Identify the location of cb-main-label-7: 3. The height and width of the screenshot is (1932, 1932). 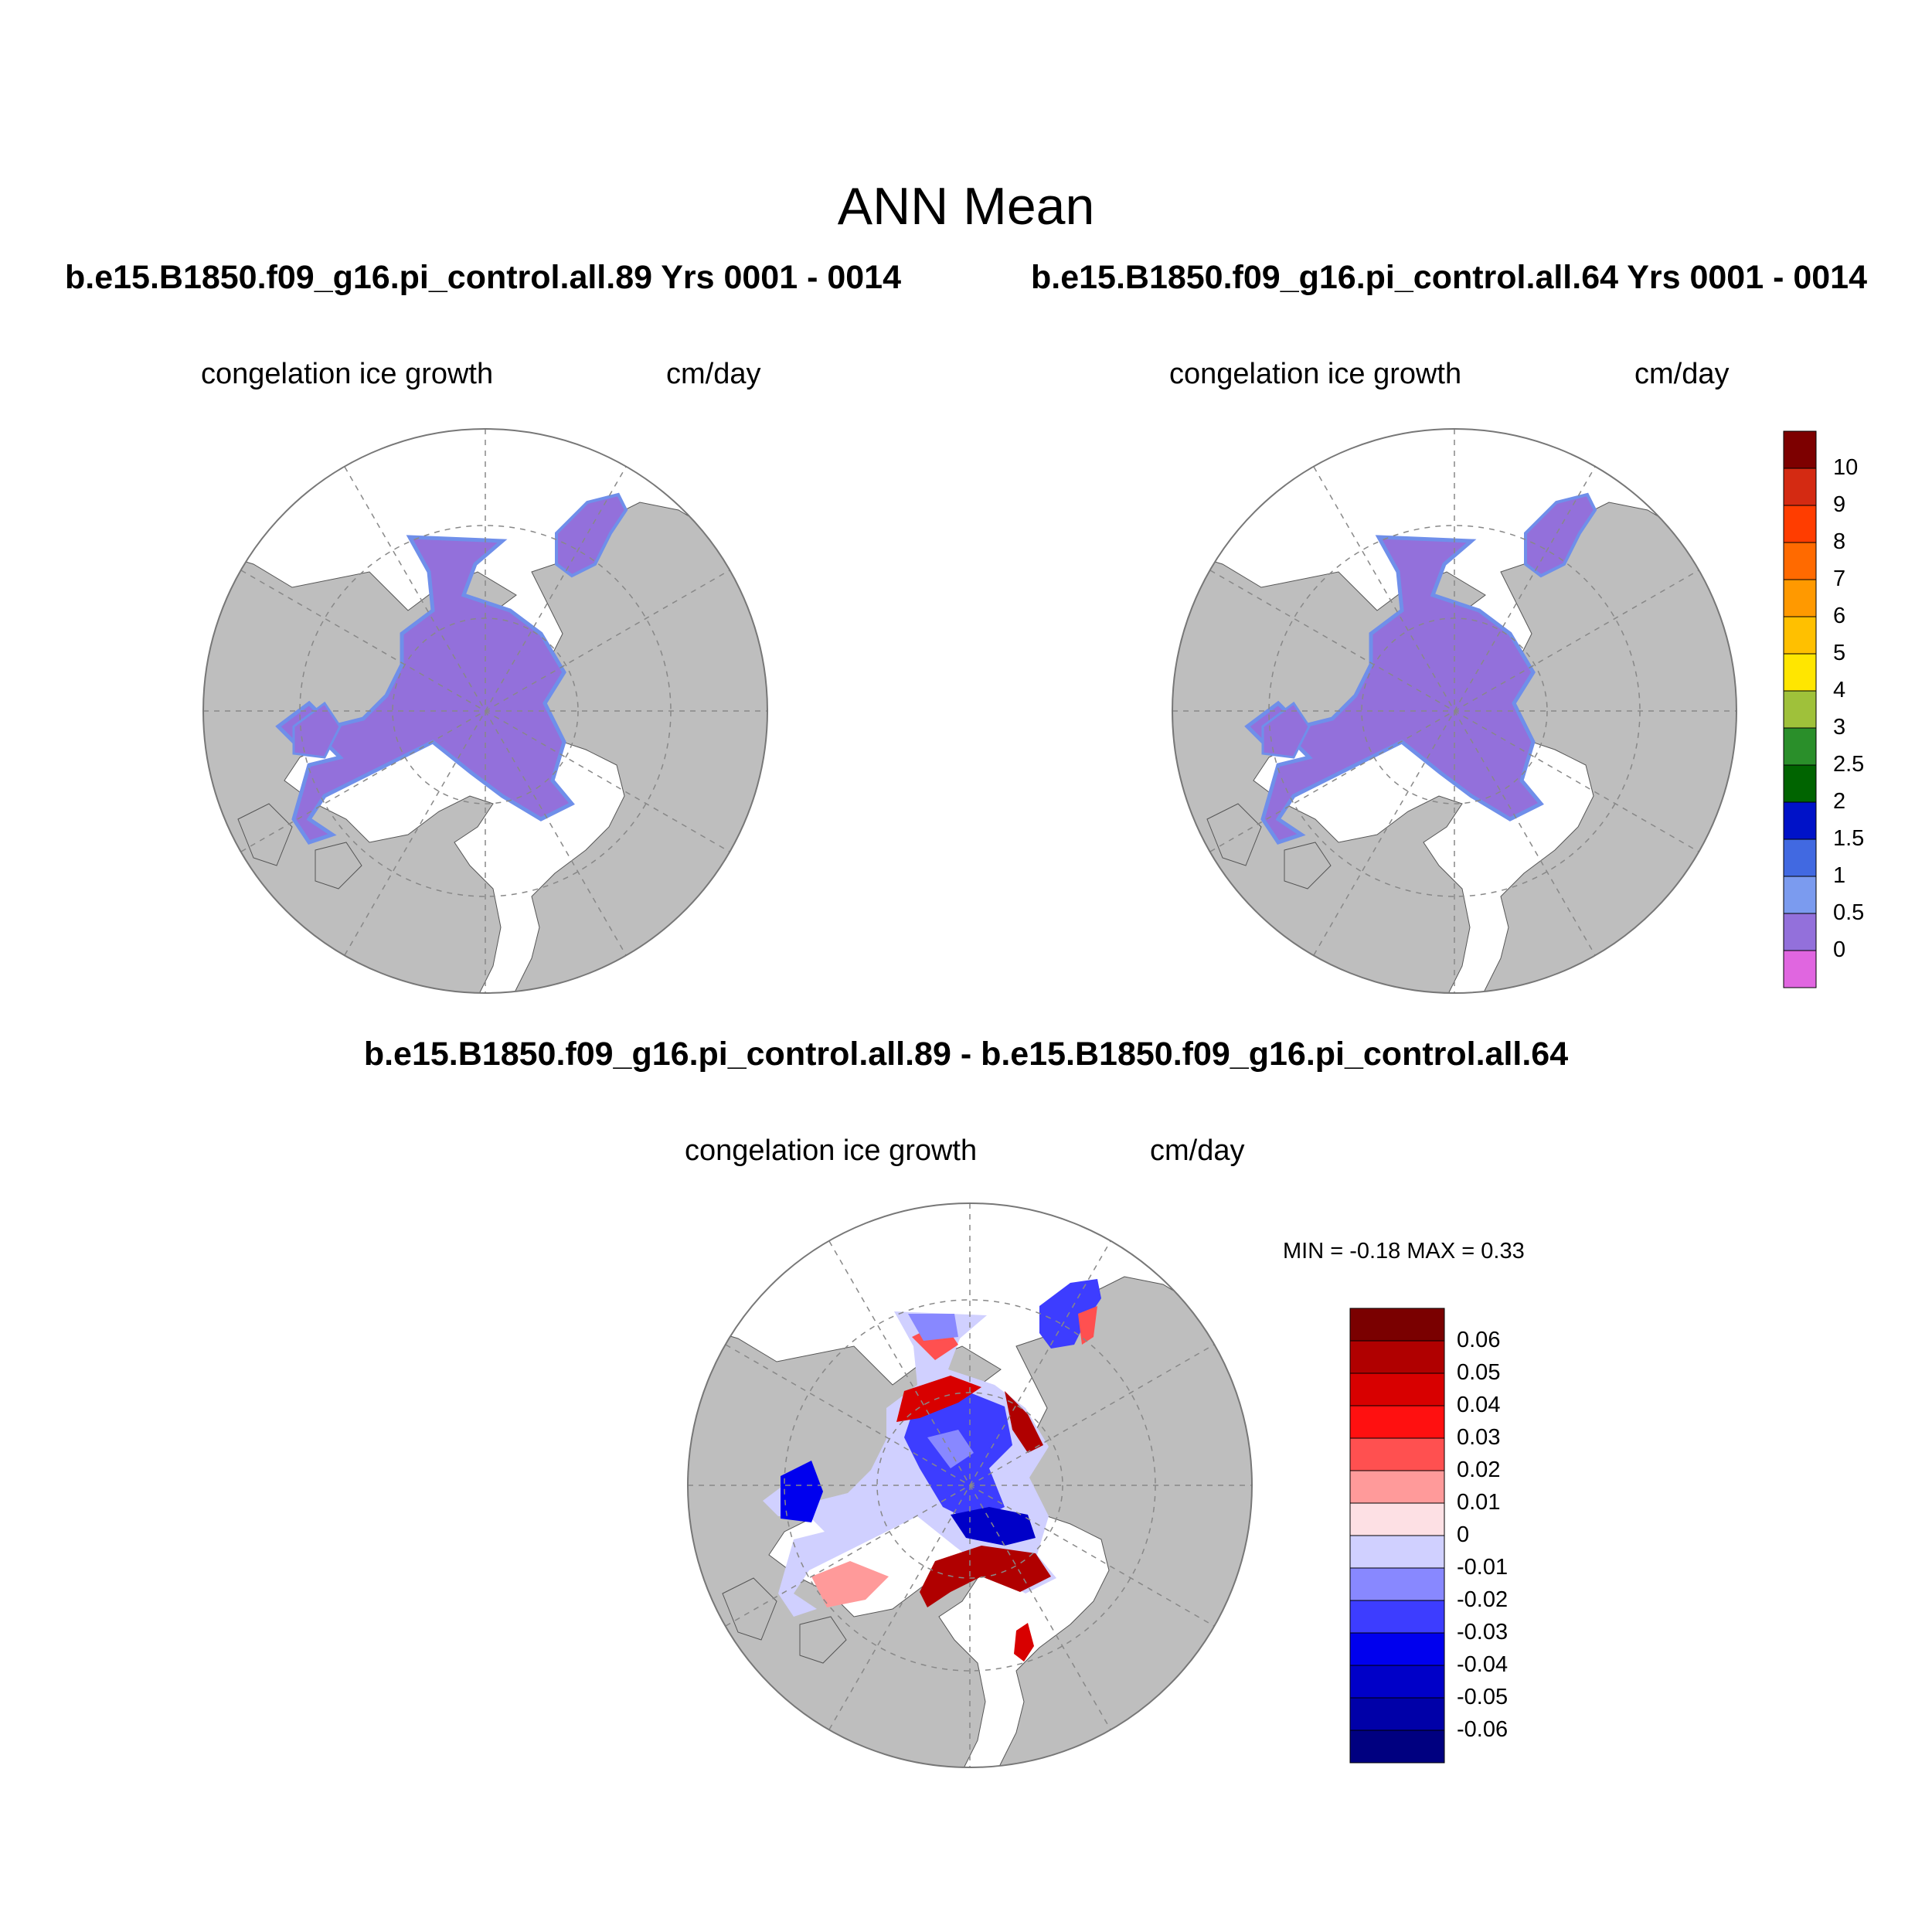
(1840, 727).